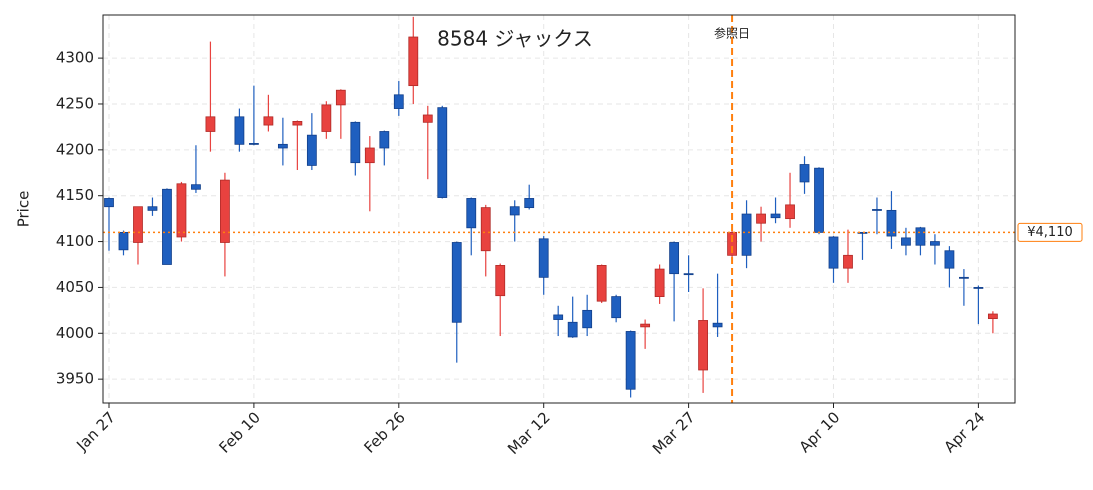  What do you see at coordinates (75, 58) in the screenshot?
I see `y-tick-label: 4300` at bounding box center [75, 58].